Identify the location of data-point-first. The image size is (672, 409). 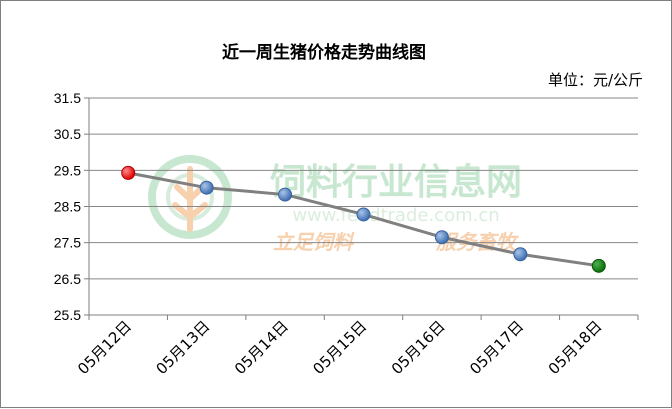
(128, 172).